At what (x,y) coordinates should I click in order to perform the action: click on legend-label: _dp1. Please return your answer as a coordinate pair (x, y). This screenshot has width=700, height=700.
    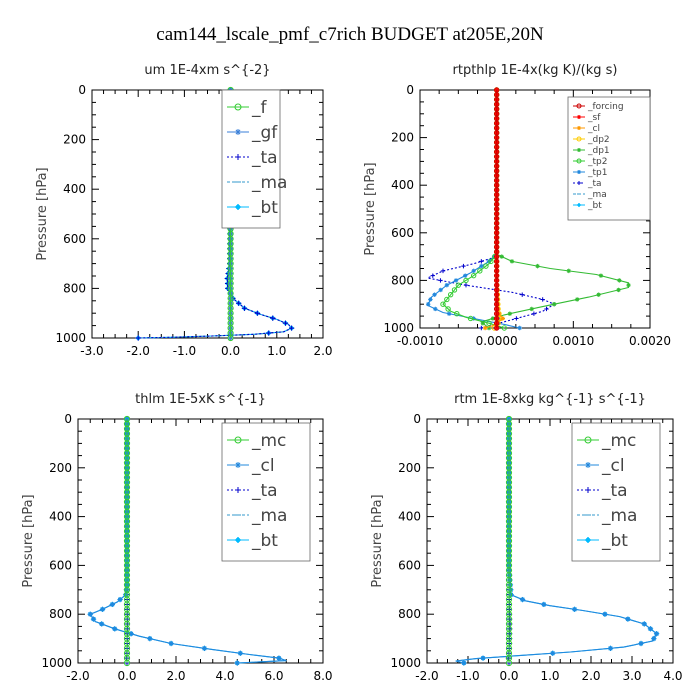
    Looking at the image, I should click on (598, 151).